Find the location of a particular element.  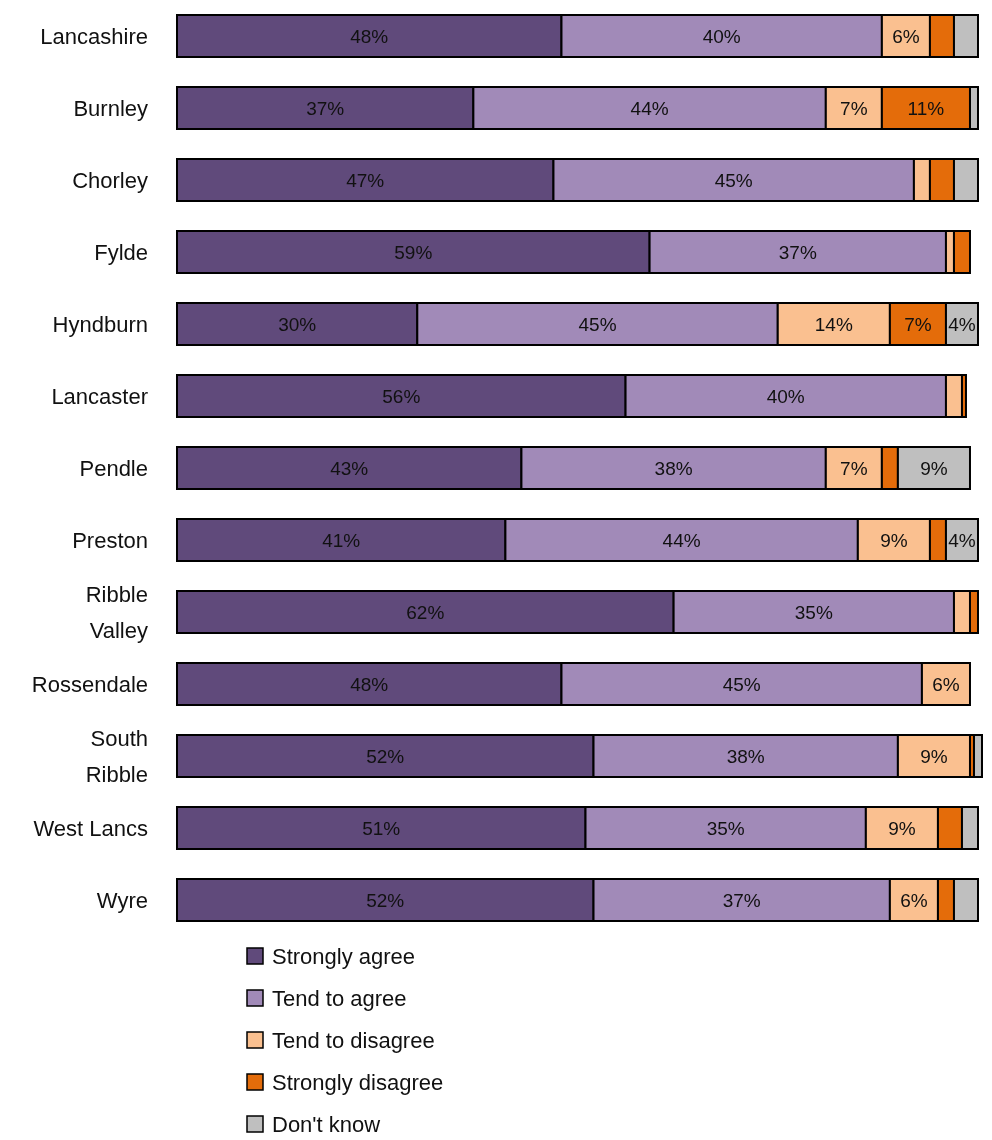

data-label: 30% is located at coordinates (297, 324).